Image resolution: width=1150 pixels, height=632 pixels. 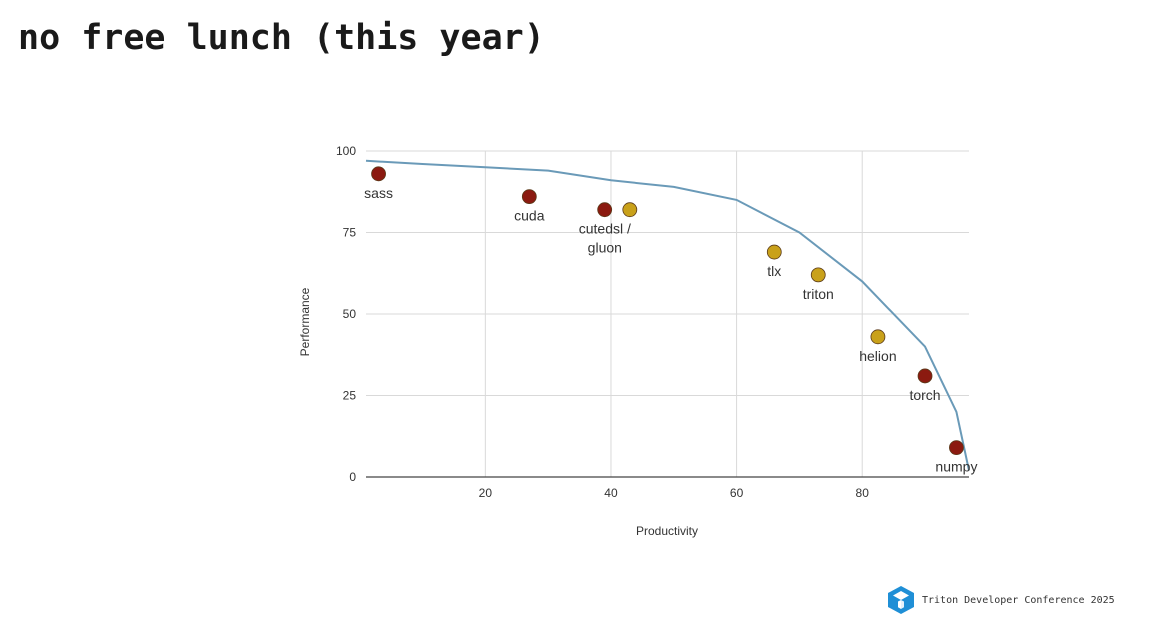 I want to click on data-point-cutedsl, so click(x=630, y=210).